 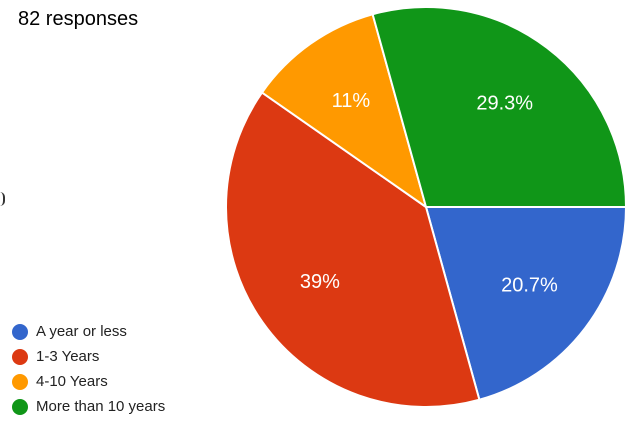 What do you see at coordinates (72, 381) in the screenshot?
I see `legend-label: 4-10 Years` at bounding box center [72, 381].